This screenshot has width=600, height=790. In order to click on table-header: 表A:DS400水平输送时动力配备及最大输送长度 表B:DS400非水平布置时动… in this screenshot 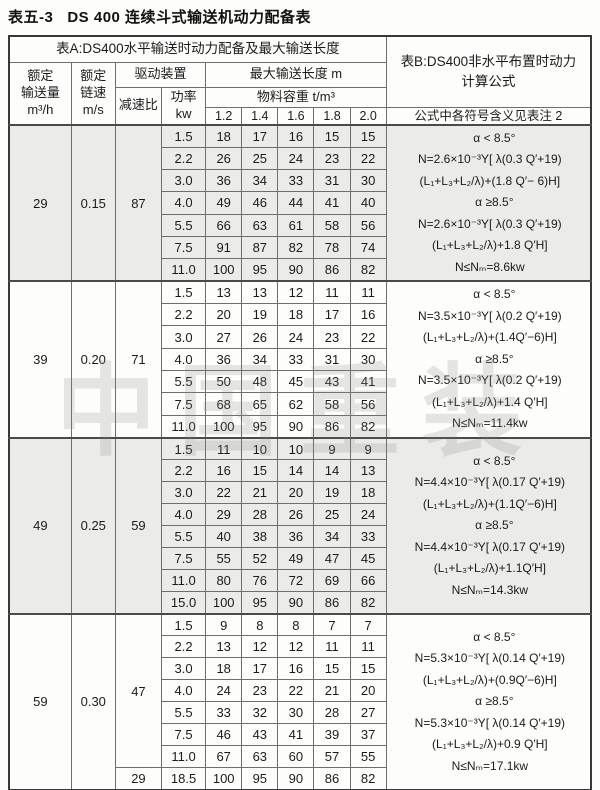, I will do `click(300, 80)`.